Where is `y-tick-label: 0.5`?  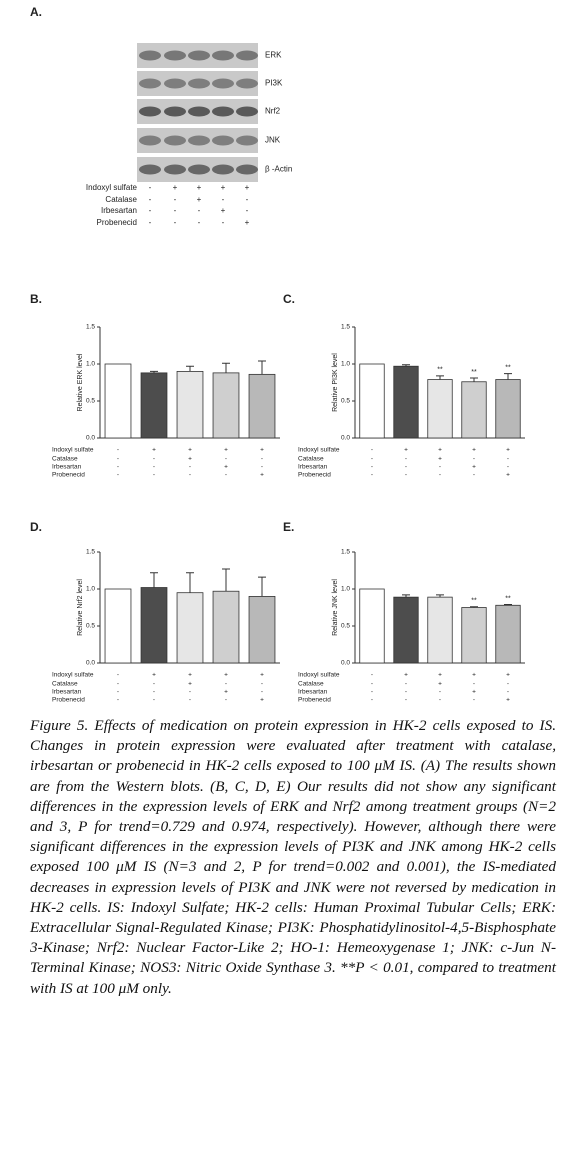
y-tick-label: 0.5 is located at coordinates (345, 401).